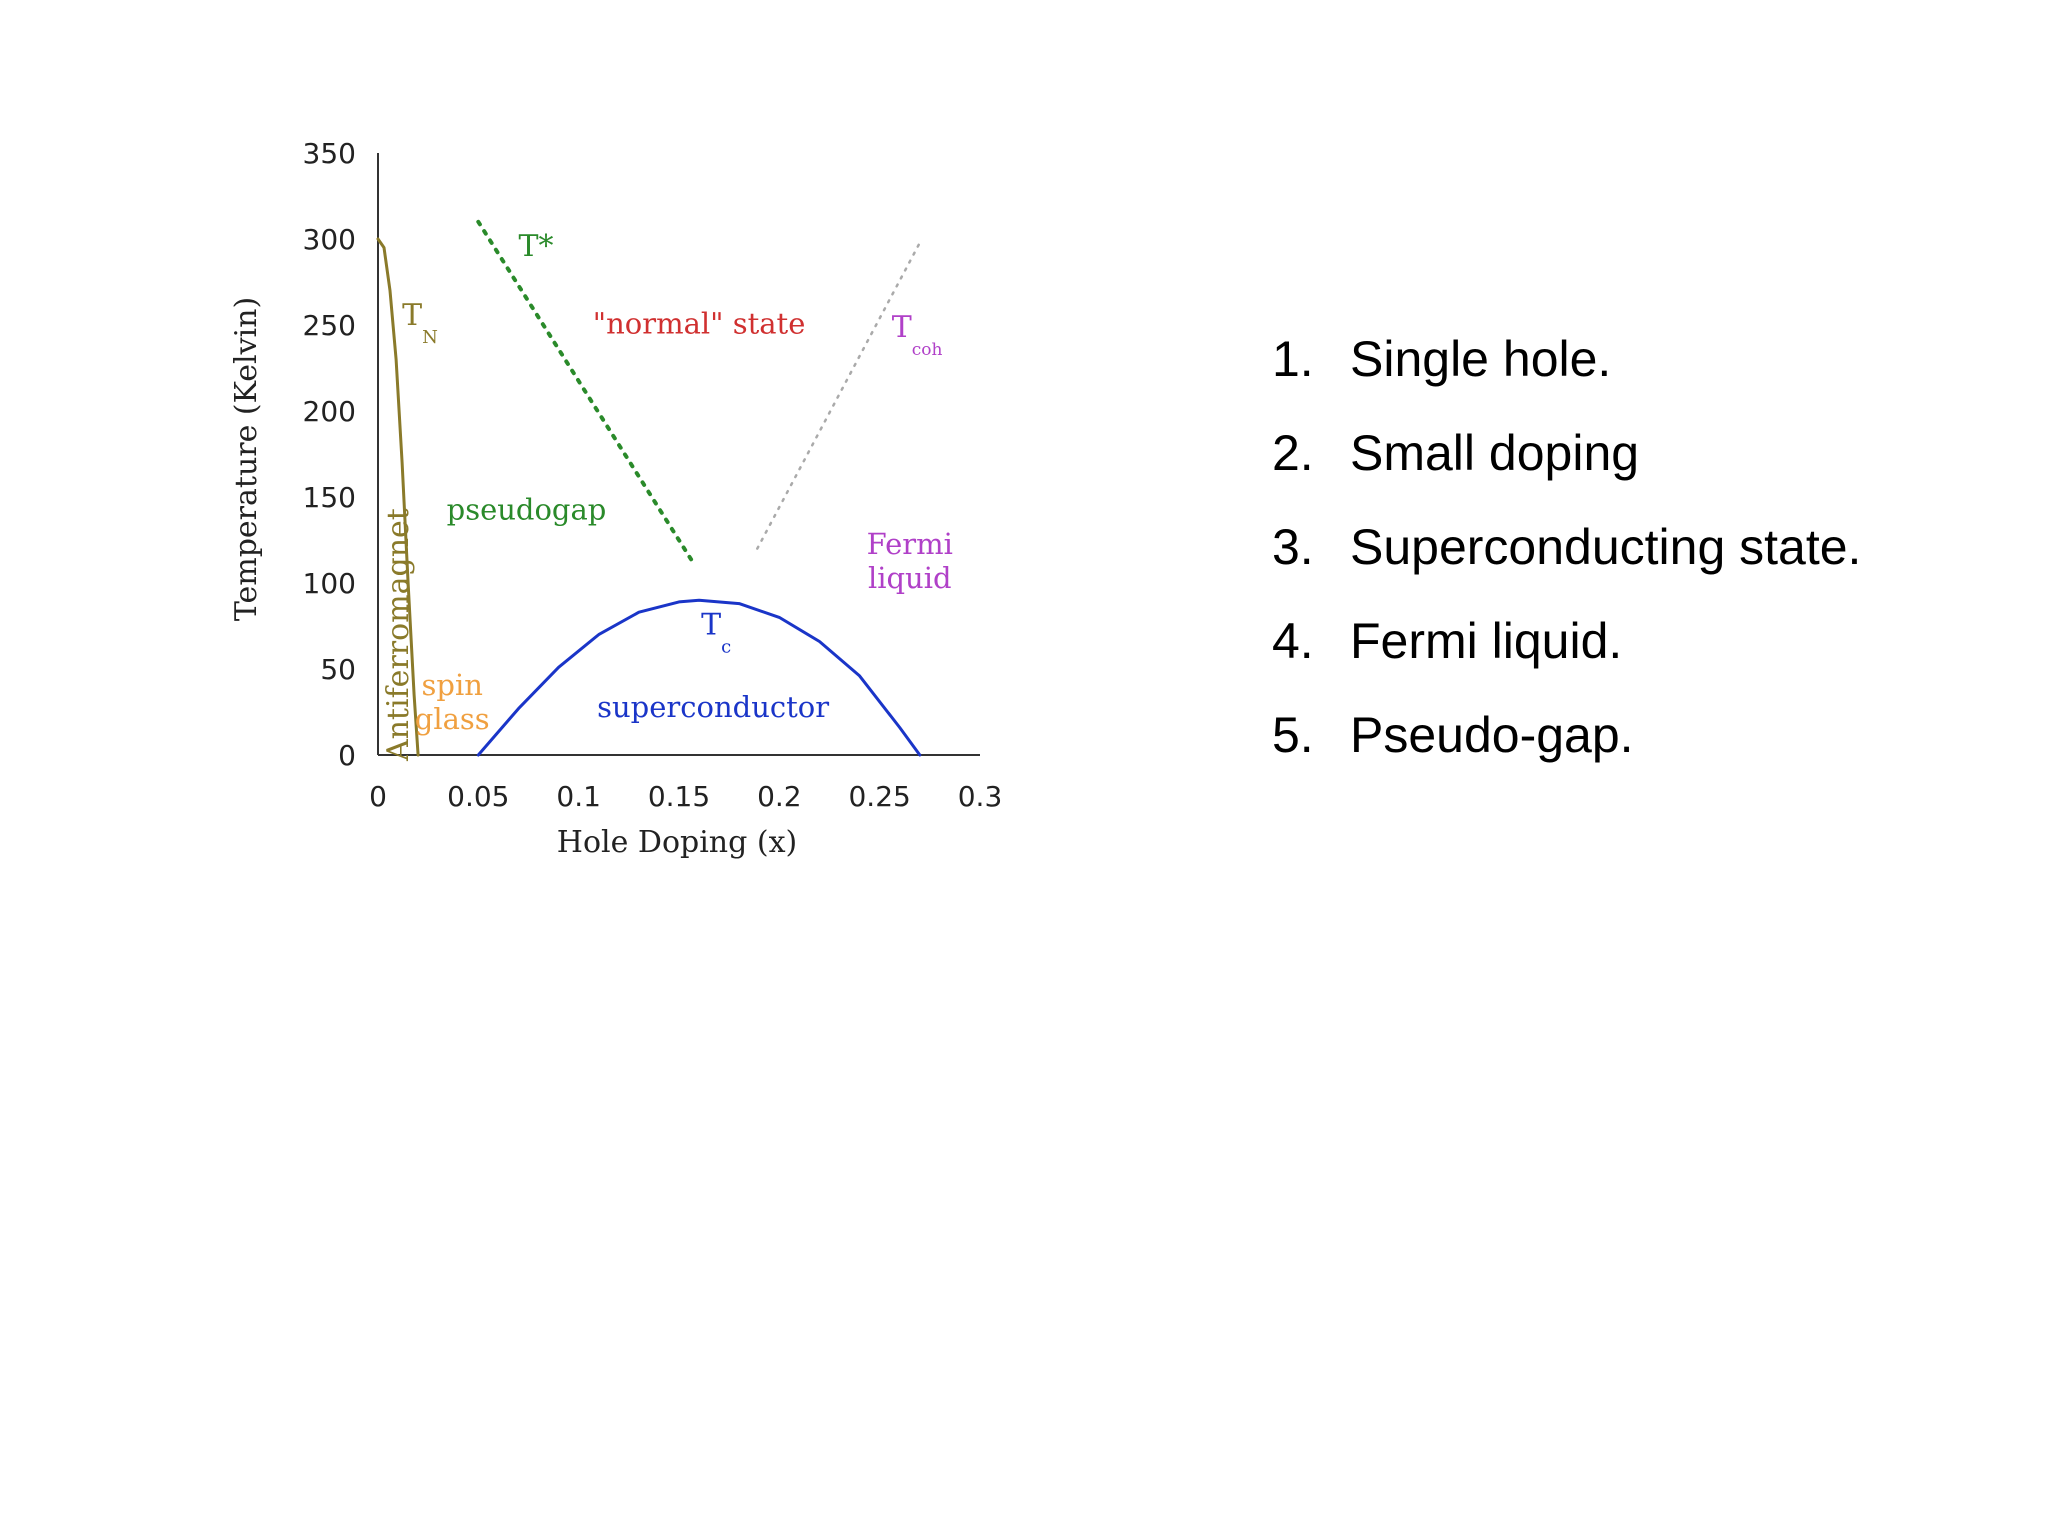 Image resolution: width=2048 pixels, height=1536 pixels. Describe the element at coordinates (902, 327) in the screenshot. I see `annotation-tcoh-main: T` at that location.